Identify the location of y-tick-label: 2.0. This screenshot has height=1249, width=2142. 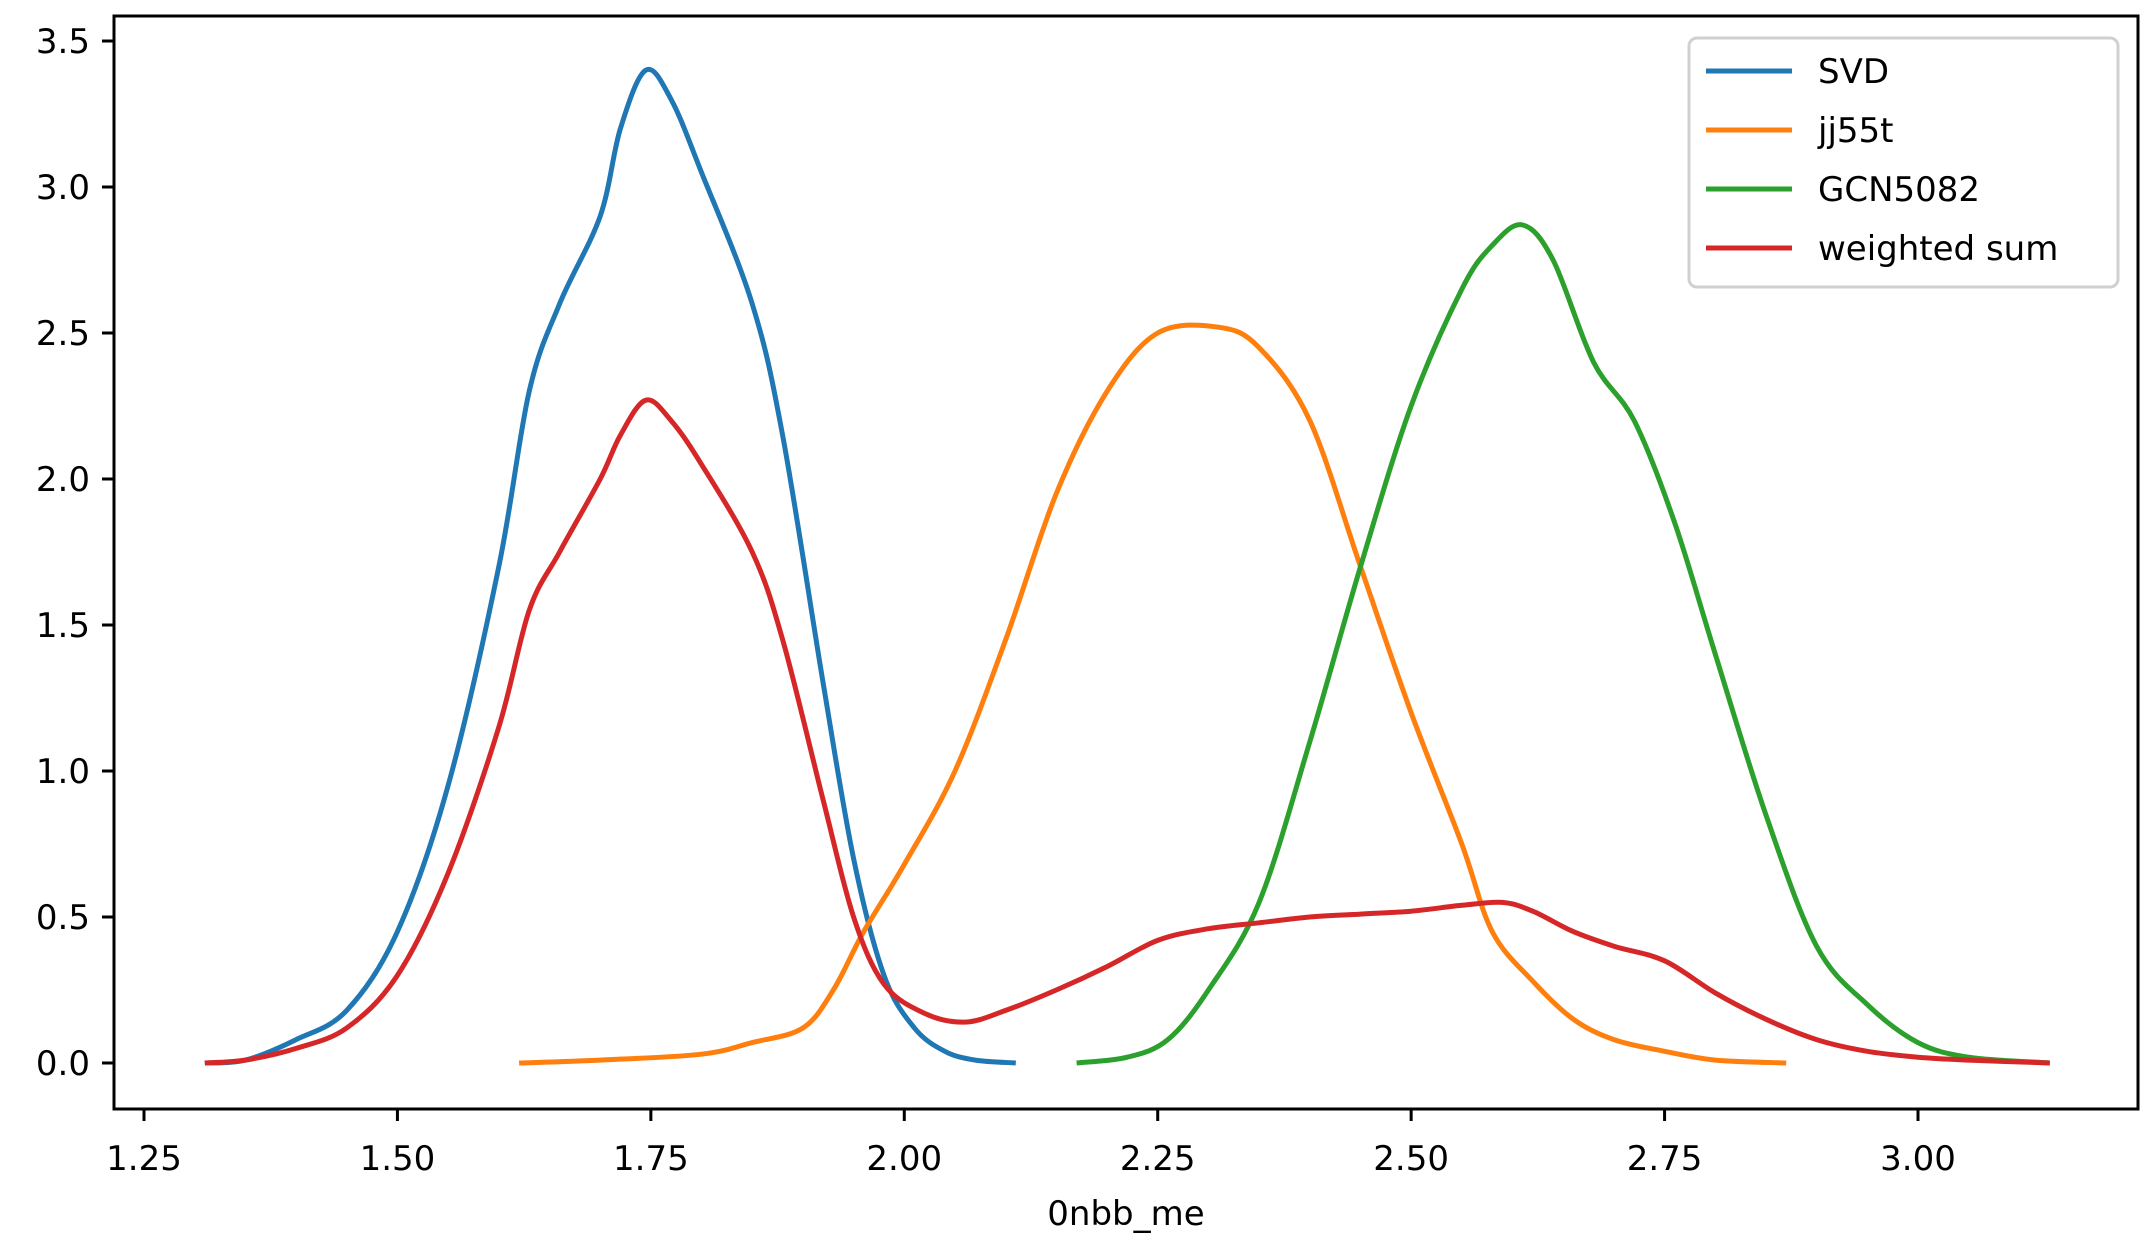
(63, 480).